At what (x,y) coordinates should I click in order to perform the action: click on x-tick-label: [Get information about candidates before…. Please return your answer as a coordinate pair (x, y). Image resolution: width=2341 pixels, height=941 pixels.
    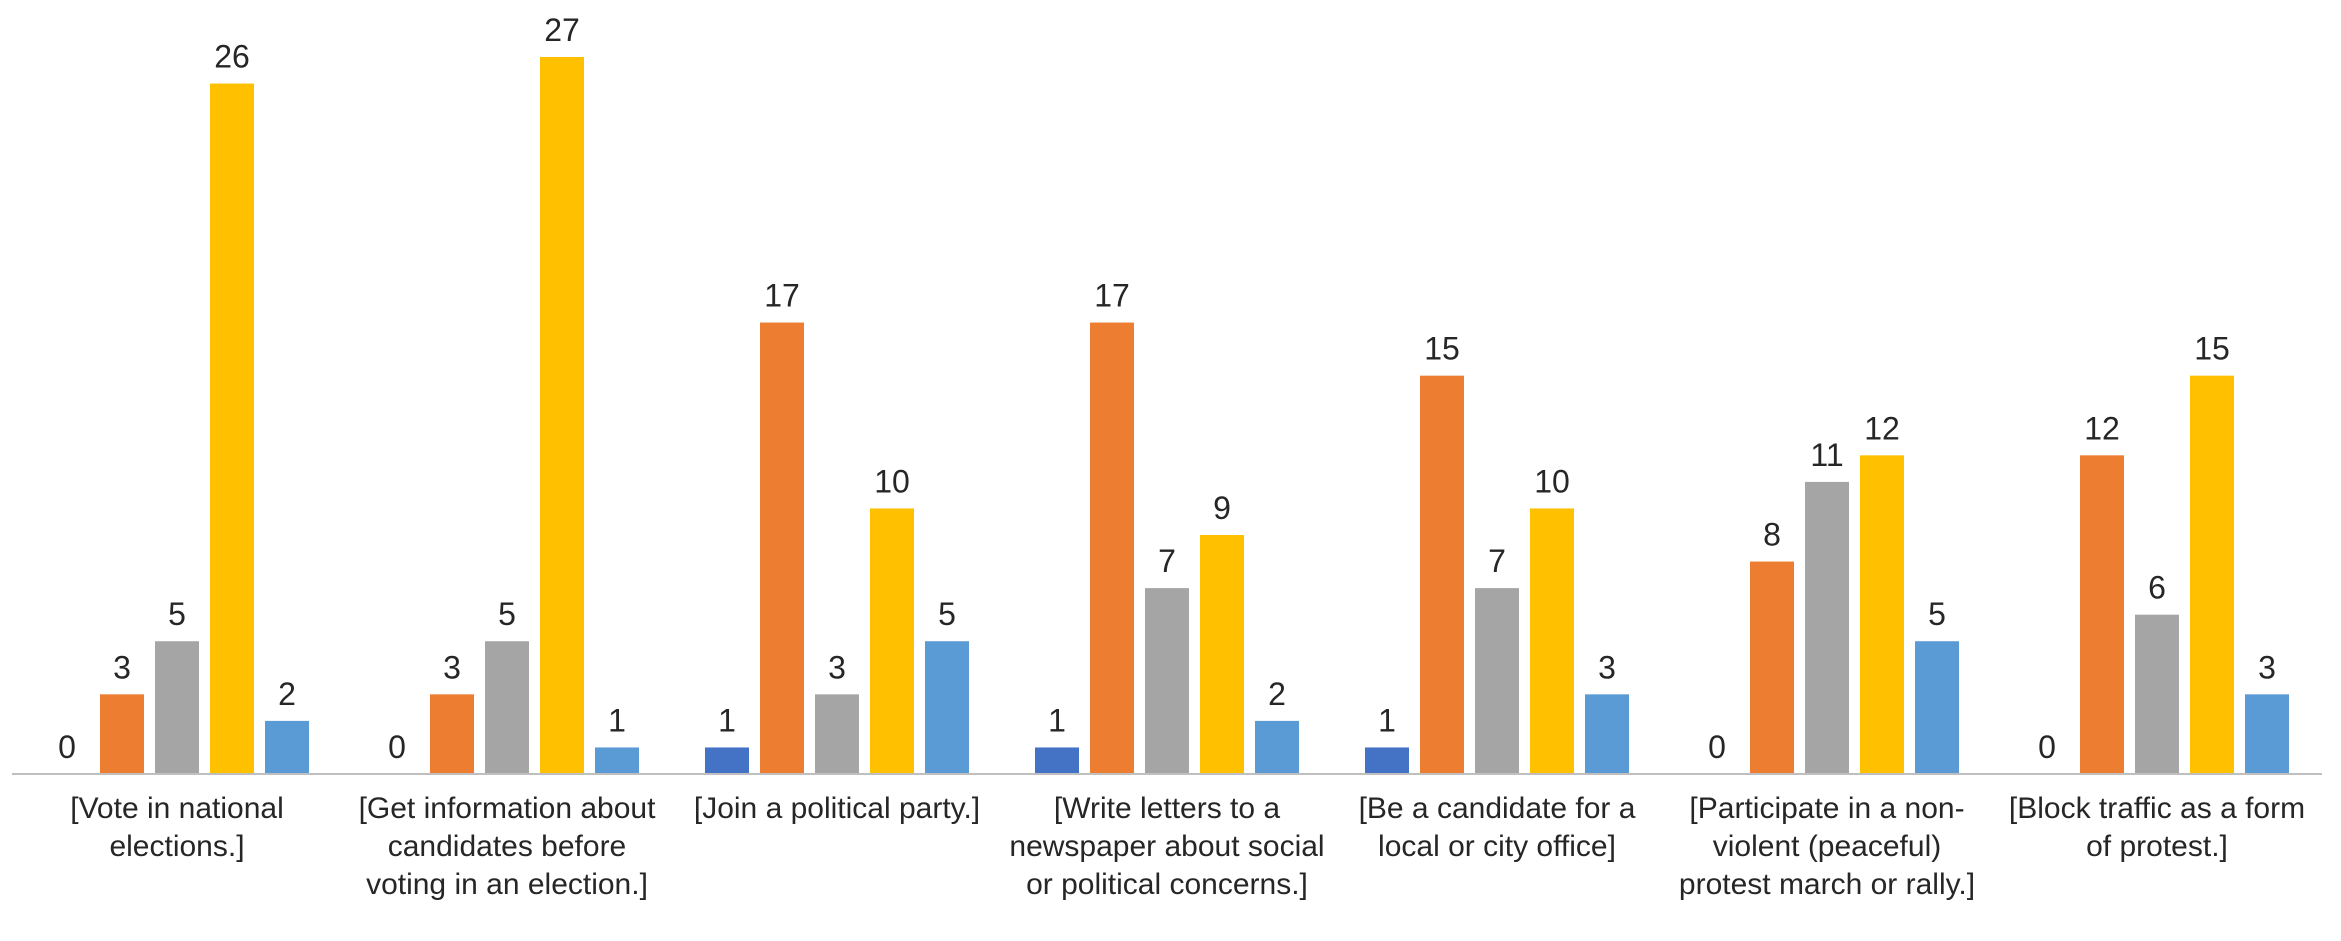
    Looking at the image, I should click on (507, 846).